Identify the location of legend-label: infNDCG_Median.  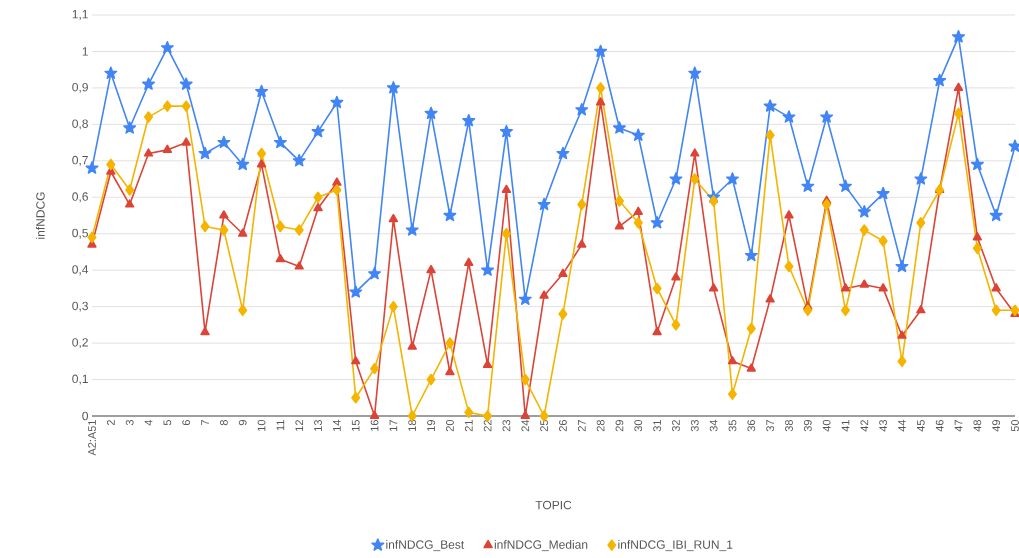
(541, 546).